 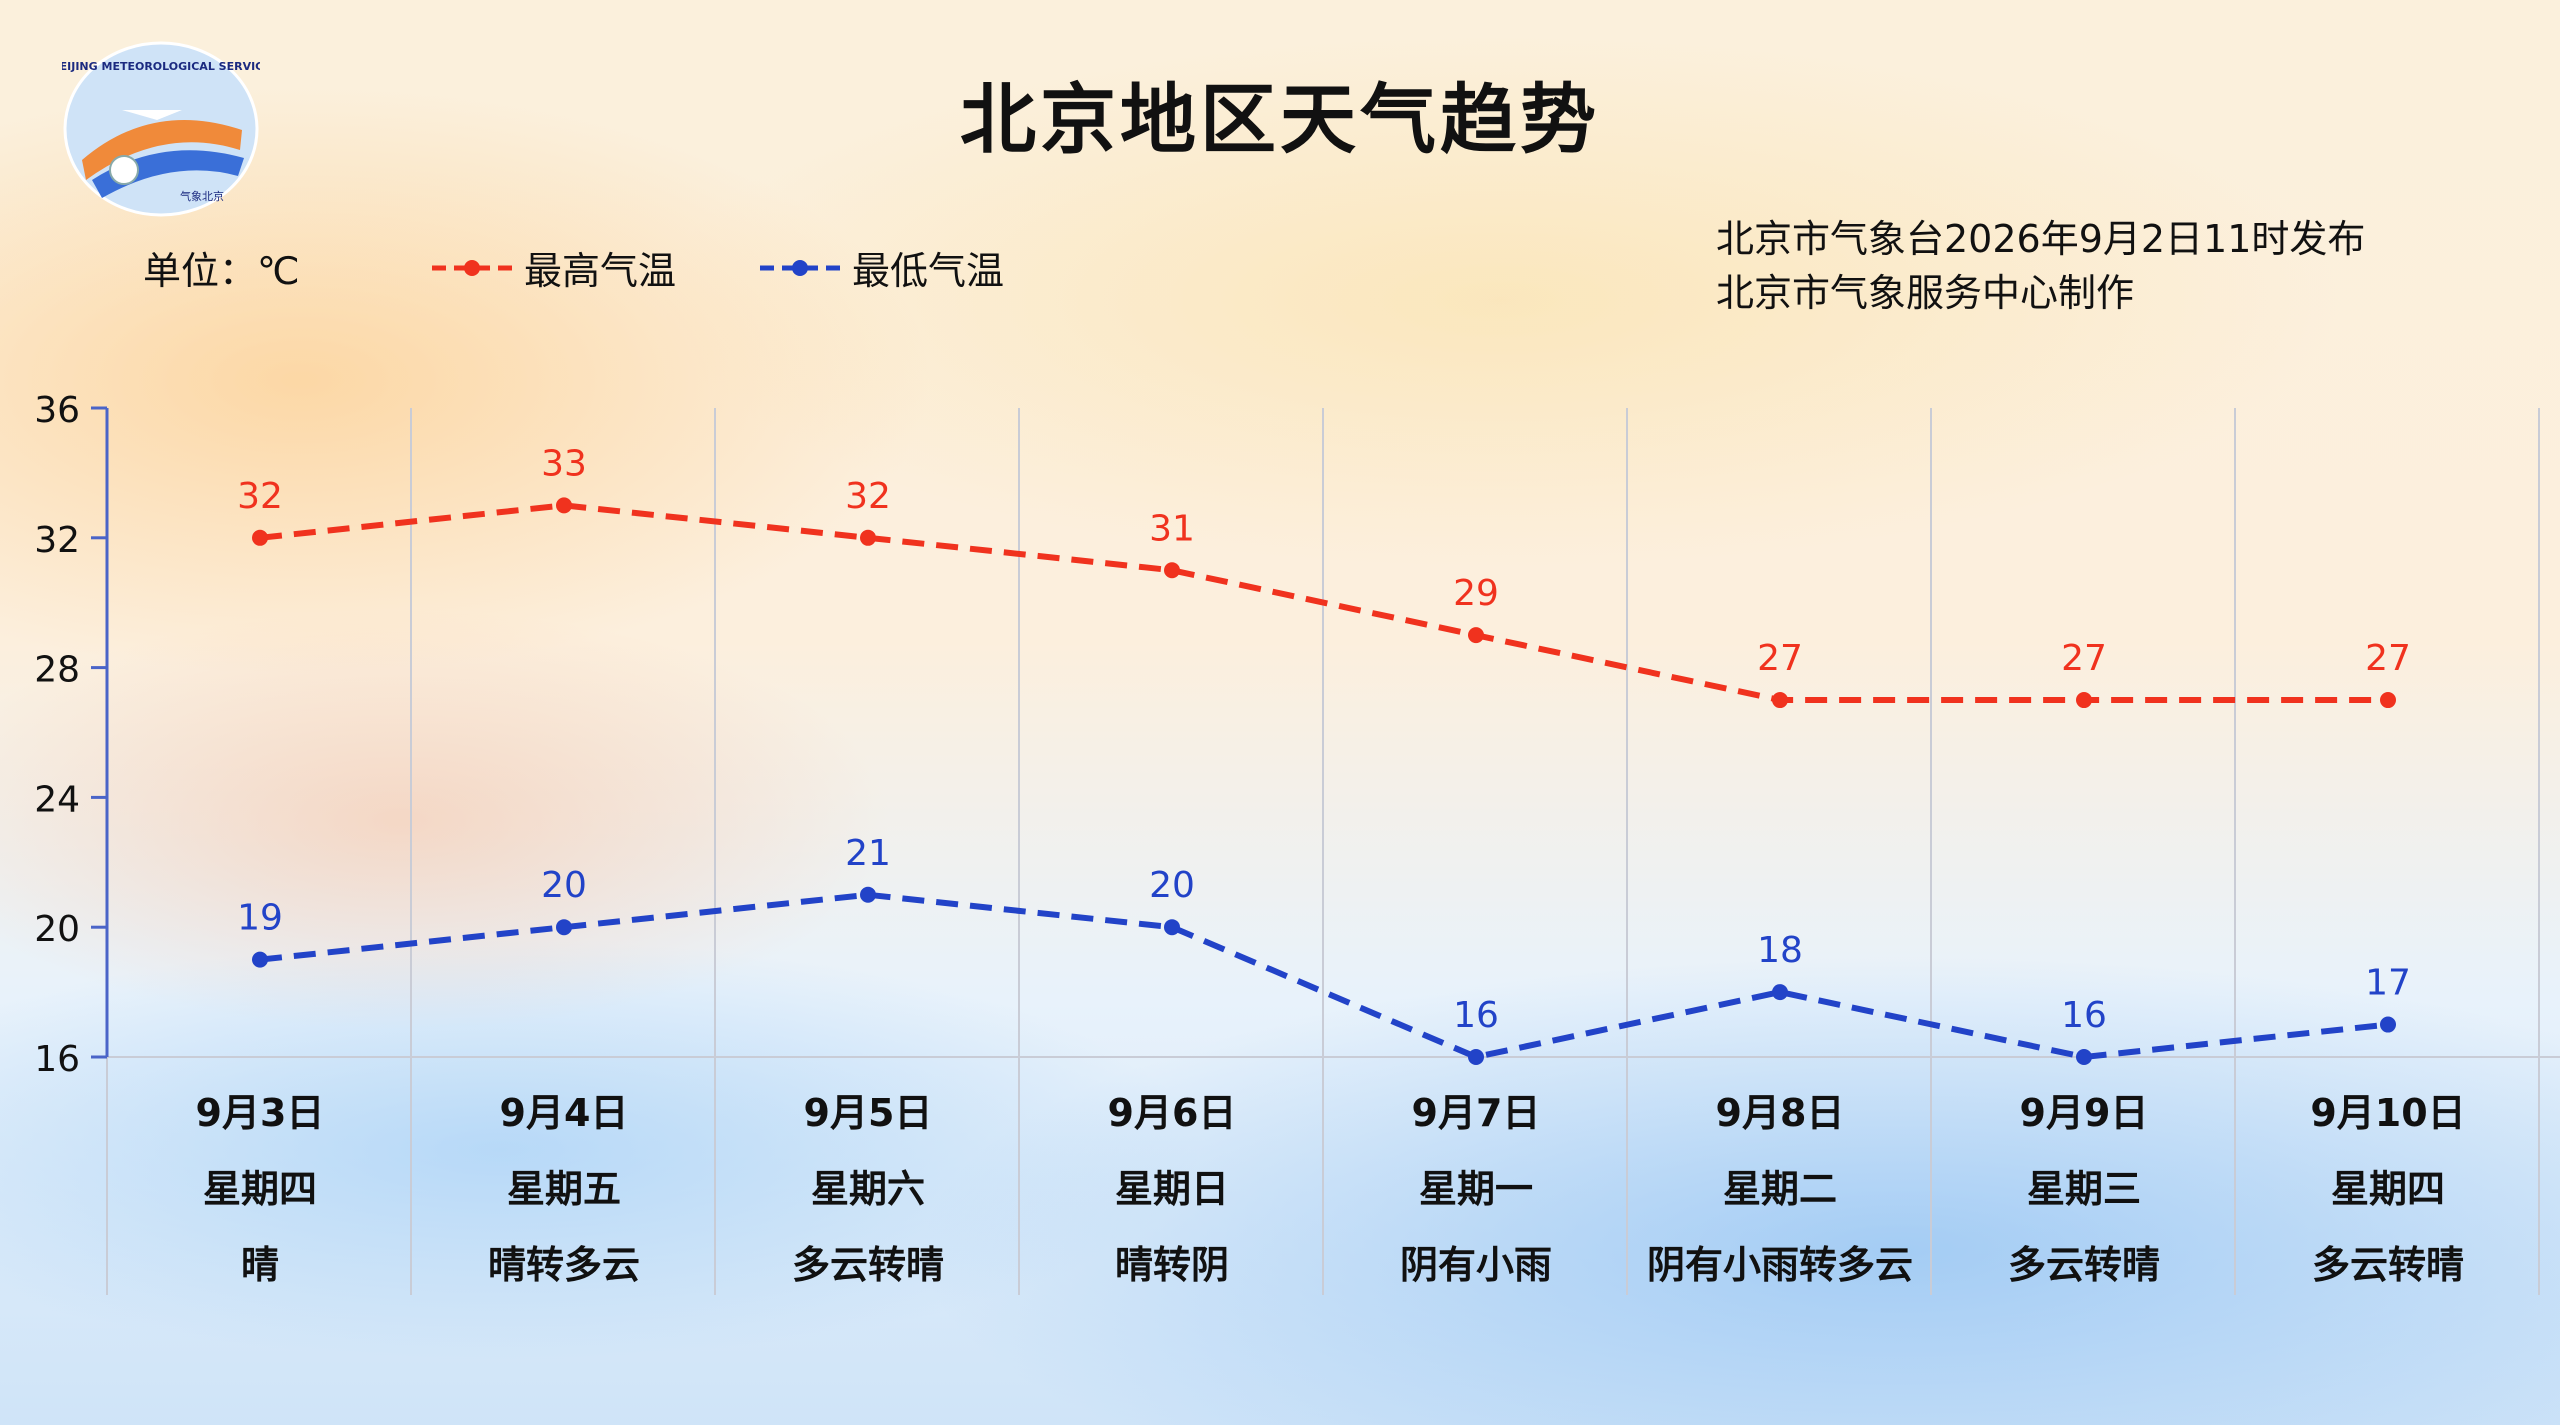 What do you see at coordinates (2388, 1113) in the screenshot?
I see `x-date-label: 9月10日` at bounding box center [2388, 1113].